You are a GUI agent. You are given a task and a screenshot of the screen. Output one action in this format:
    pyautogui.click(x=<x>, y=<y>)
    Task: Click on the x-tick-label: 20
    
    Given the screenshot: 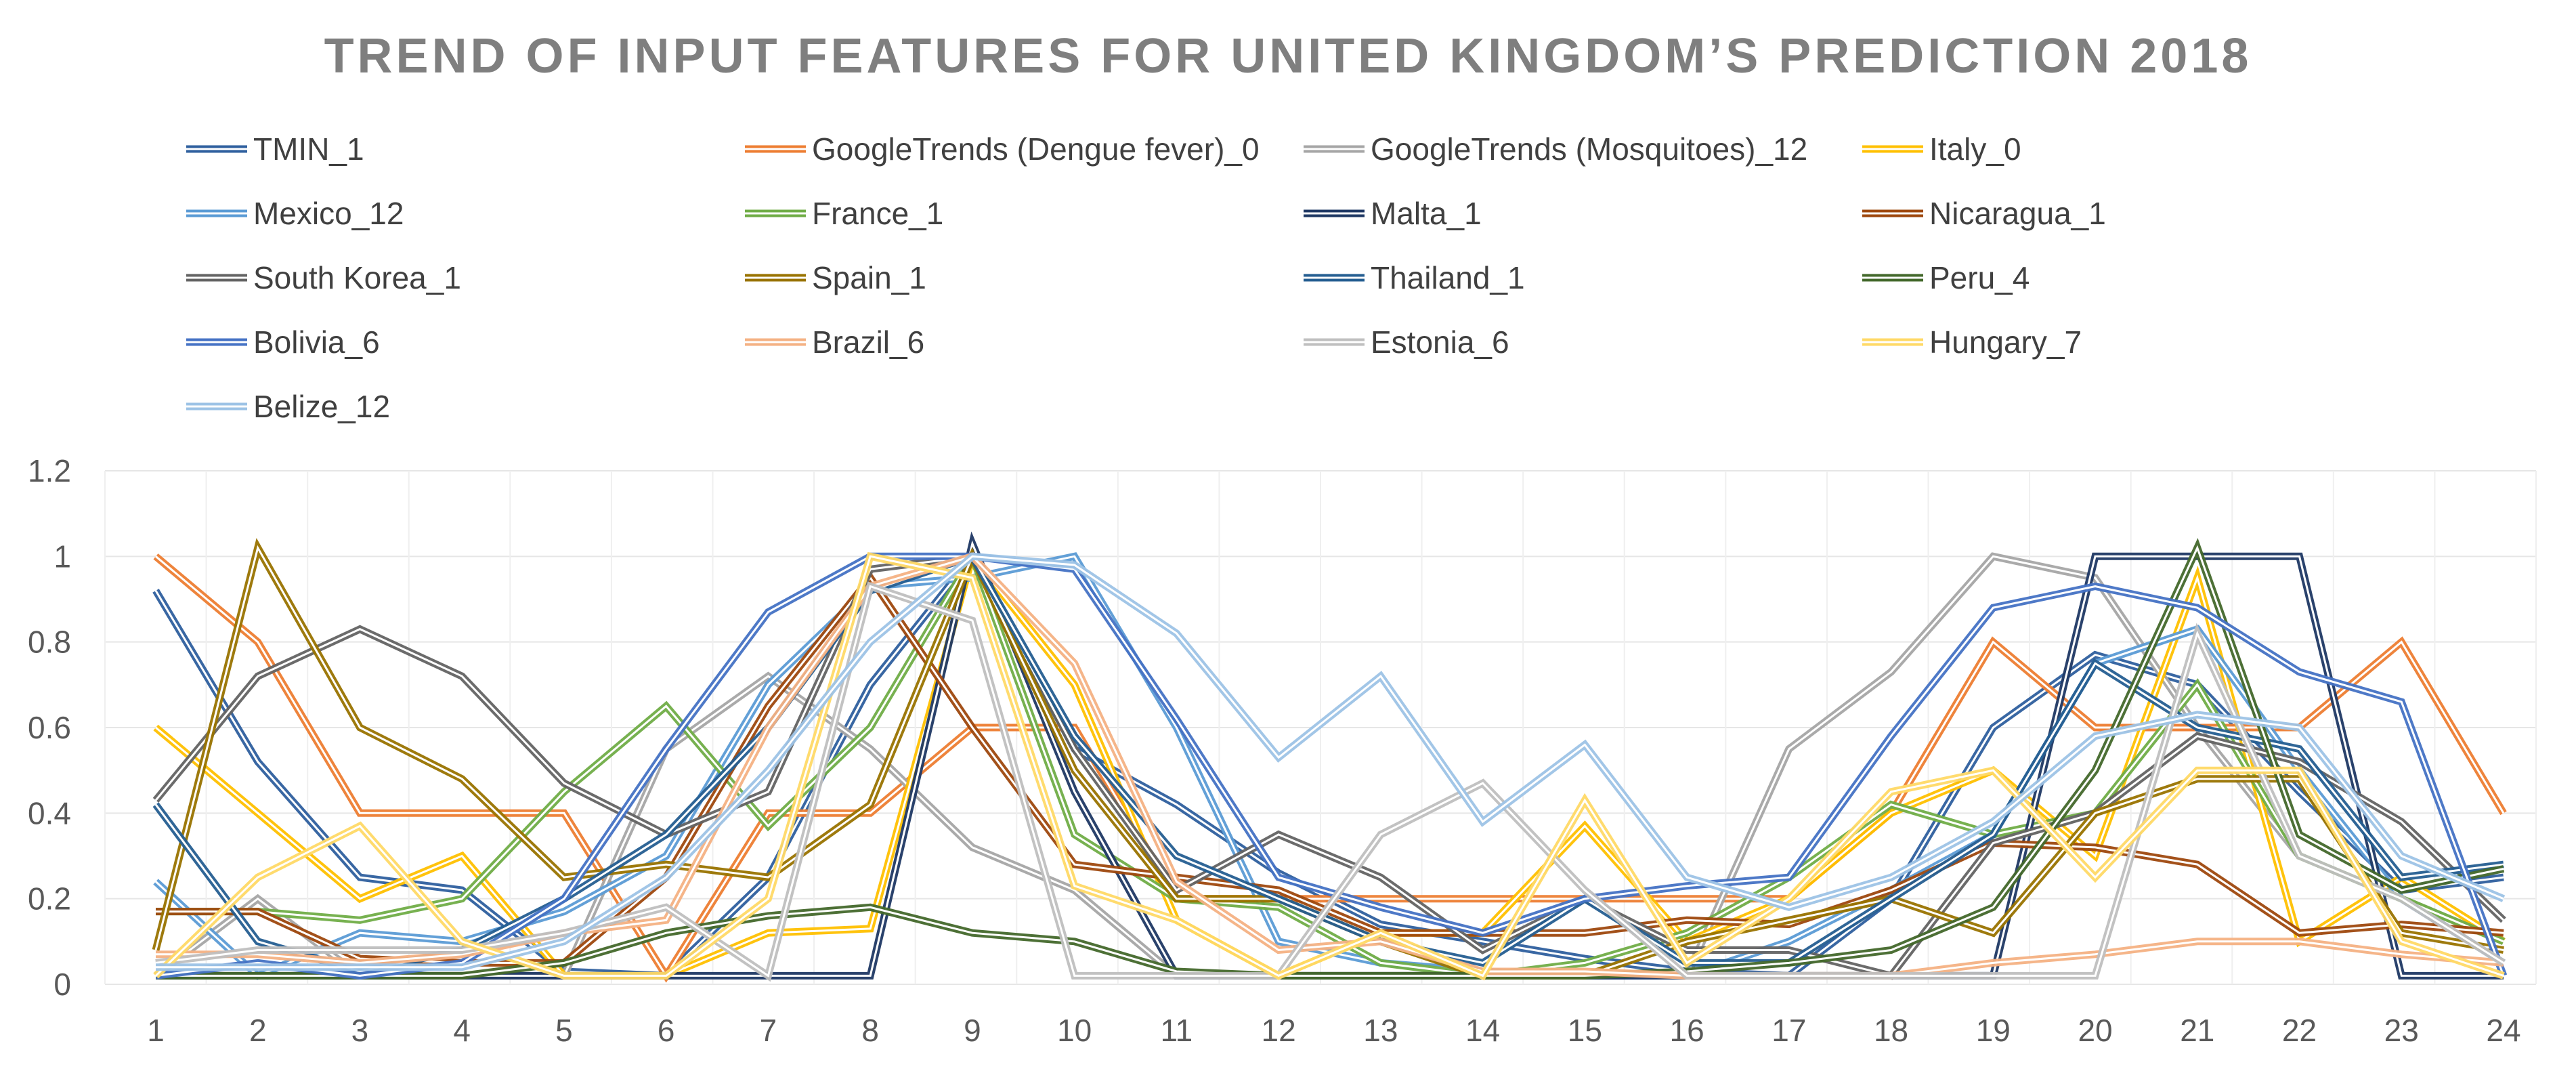 What is the action you would take?
    pyautogui.click(x=2095, y=1030)
    